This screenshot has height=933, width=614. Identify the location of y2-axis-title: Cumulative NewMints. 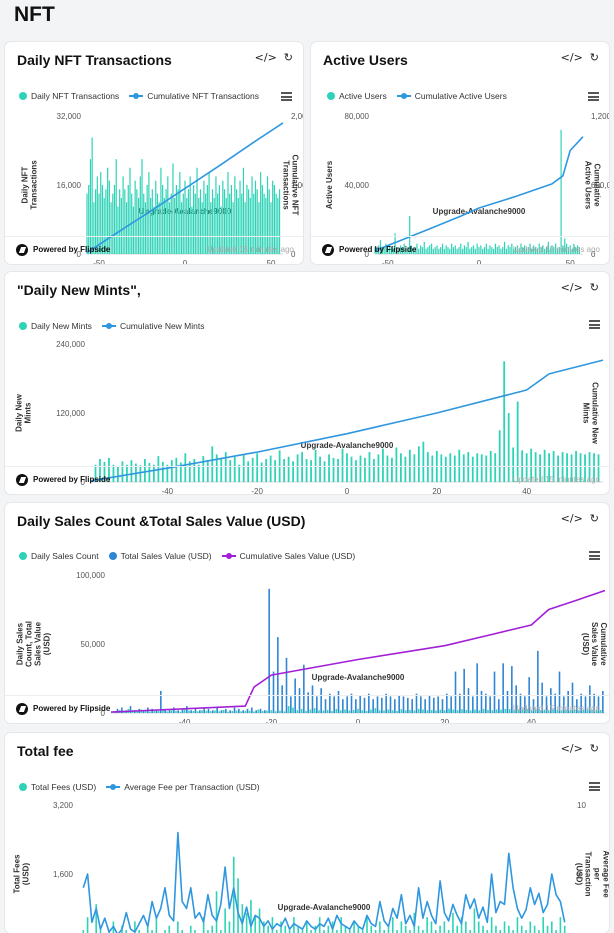
(591, 413).